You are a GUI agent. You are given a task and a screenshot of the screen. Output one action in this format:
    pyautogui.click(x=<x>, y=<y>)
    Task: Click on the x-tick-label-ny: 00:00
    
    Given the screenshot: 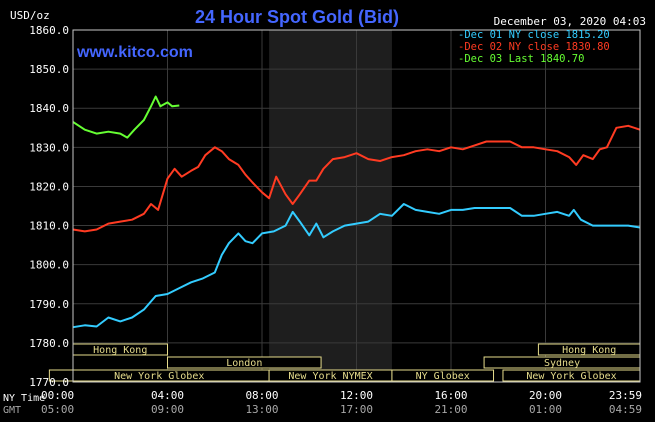 What is the action you would take?
    pyautogui.click(x=57, y=395)
    